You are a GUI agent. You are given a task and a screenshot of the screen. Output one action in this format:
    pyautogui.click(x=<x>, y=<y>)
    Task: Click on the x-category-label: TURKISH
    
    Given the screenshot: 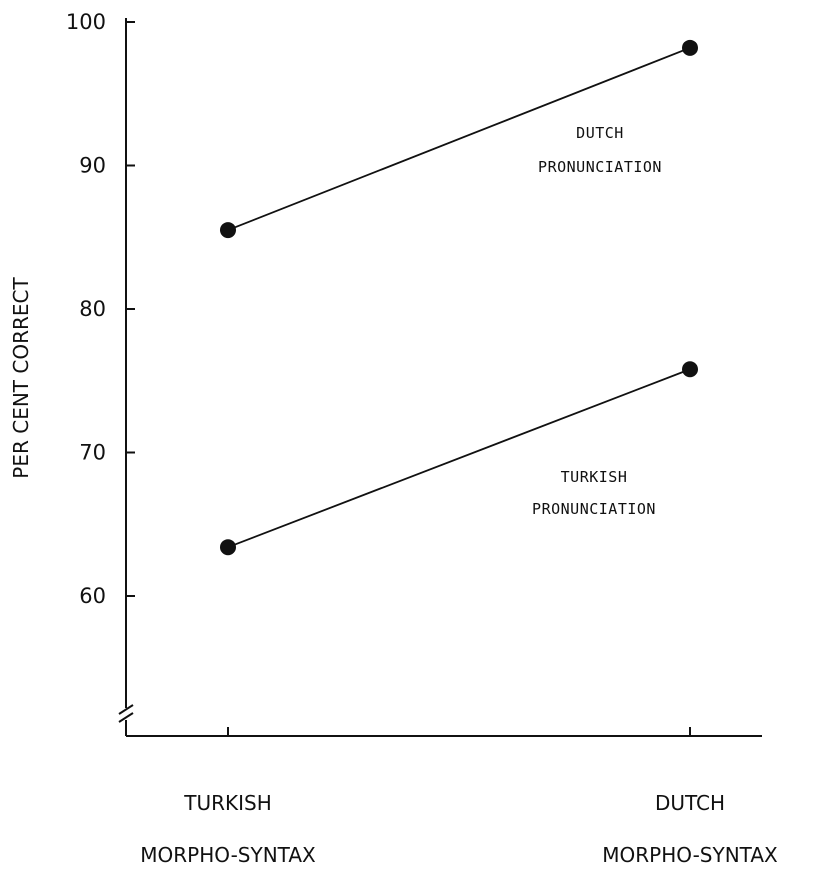 What is the action you would take?
    pyautogui.click(x=227, y=803)
    